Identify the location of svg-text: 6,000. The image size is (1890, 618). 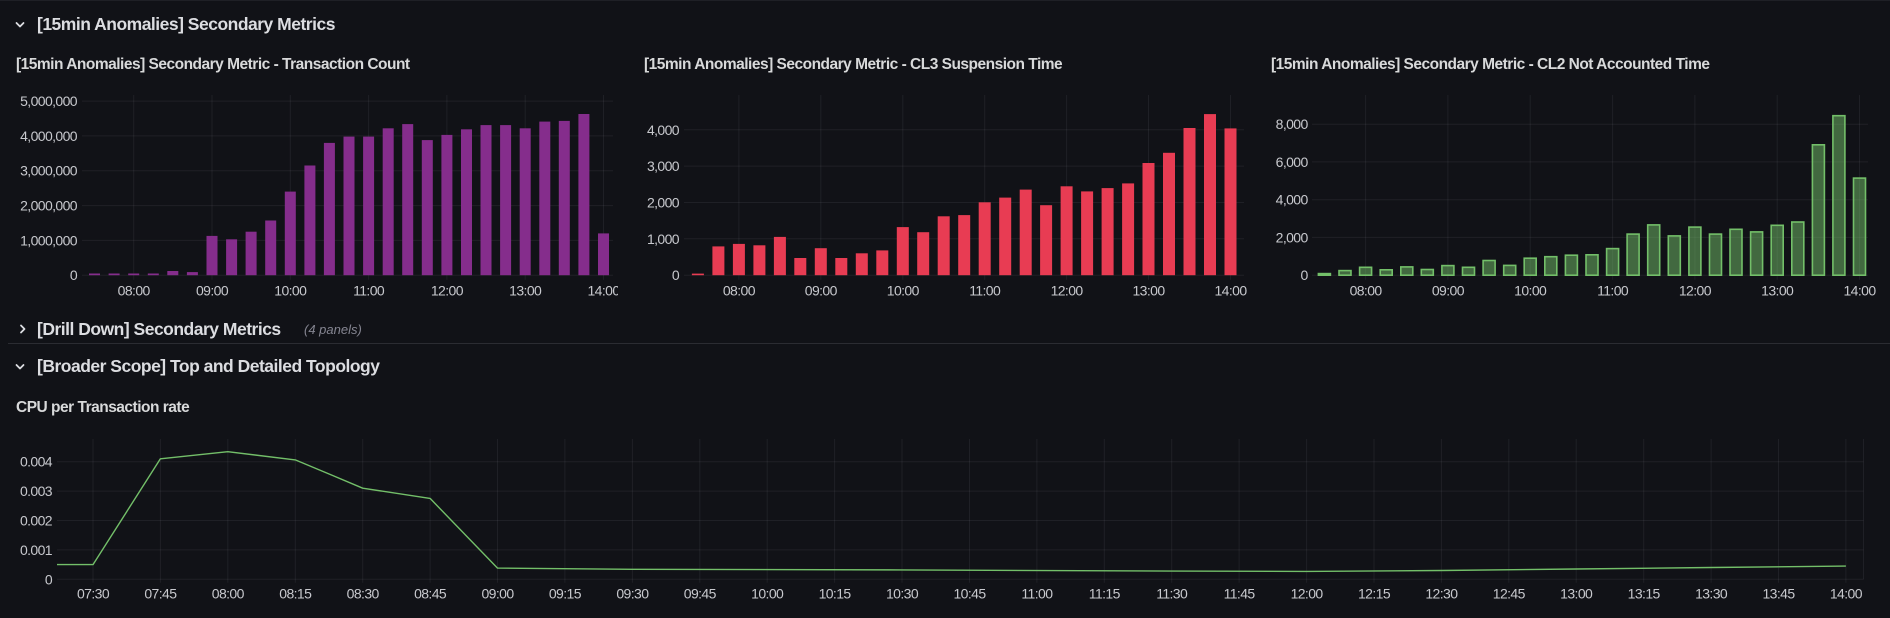
(1292, 162).